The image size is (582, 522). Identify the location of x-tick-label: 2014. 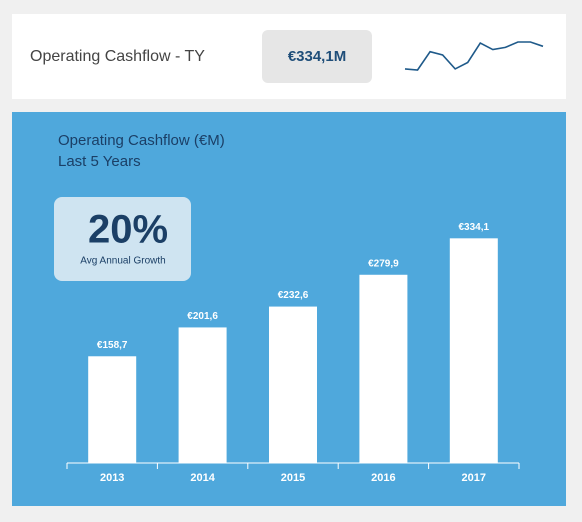
(202, 478).